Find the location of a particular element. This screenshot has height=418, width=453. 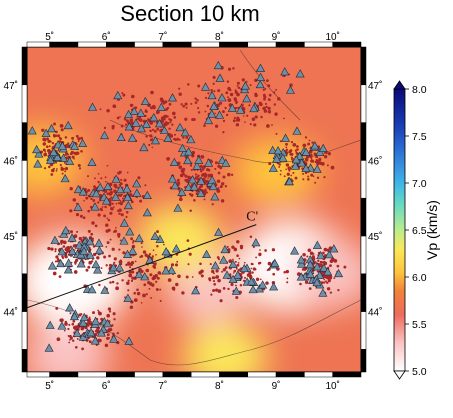

colorbar-min-arrow is located at coordinates (399, 375).